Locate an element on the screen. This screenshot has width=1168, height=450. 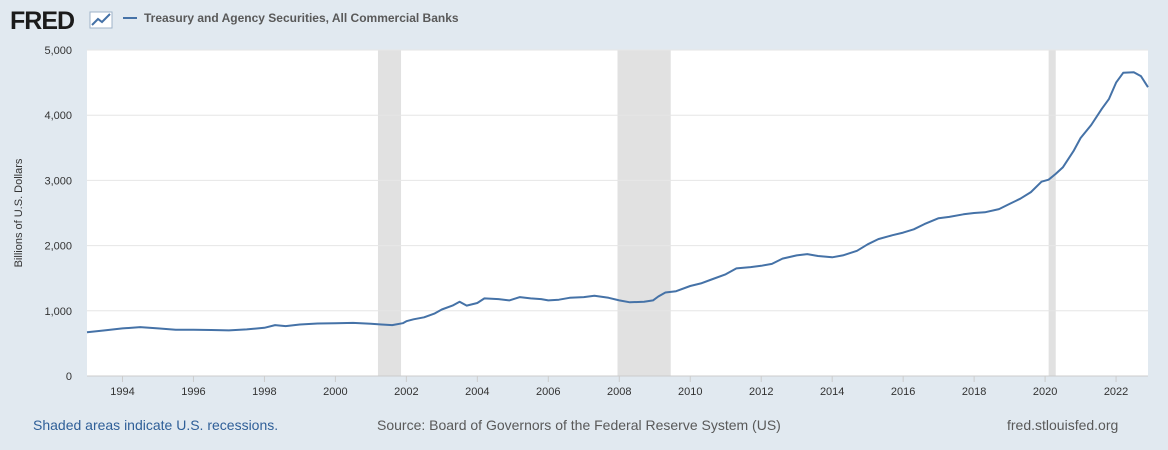
y-tick-label: 4,000 is located at coordinates (58, 116).